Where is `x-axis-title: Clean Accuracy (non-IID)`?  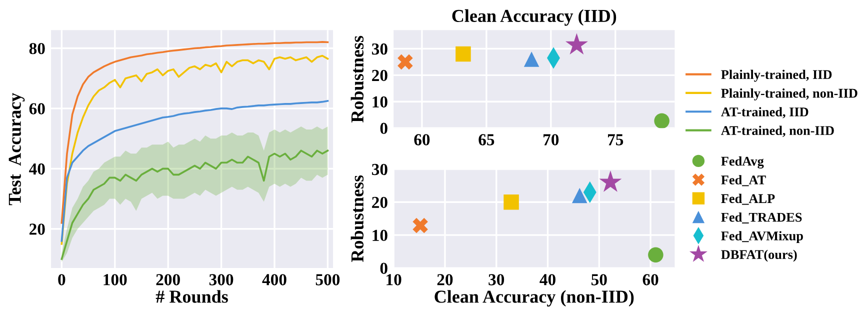
x-axis-title: Clean Accuracy (non-IID) is located at coordinates (534, 298).